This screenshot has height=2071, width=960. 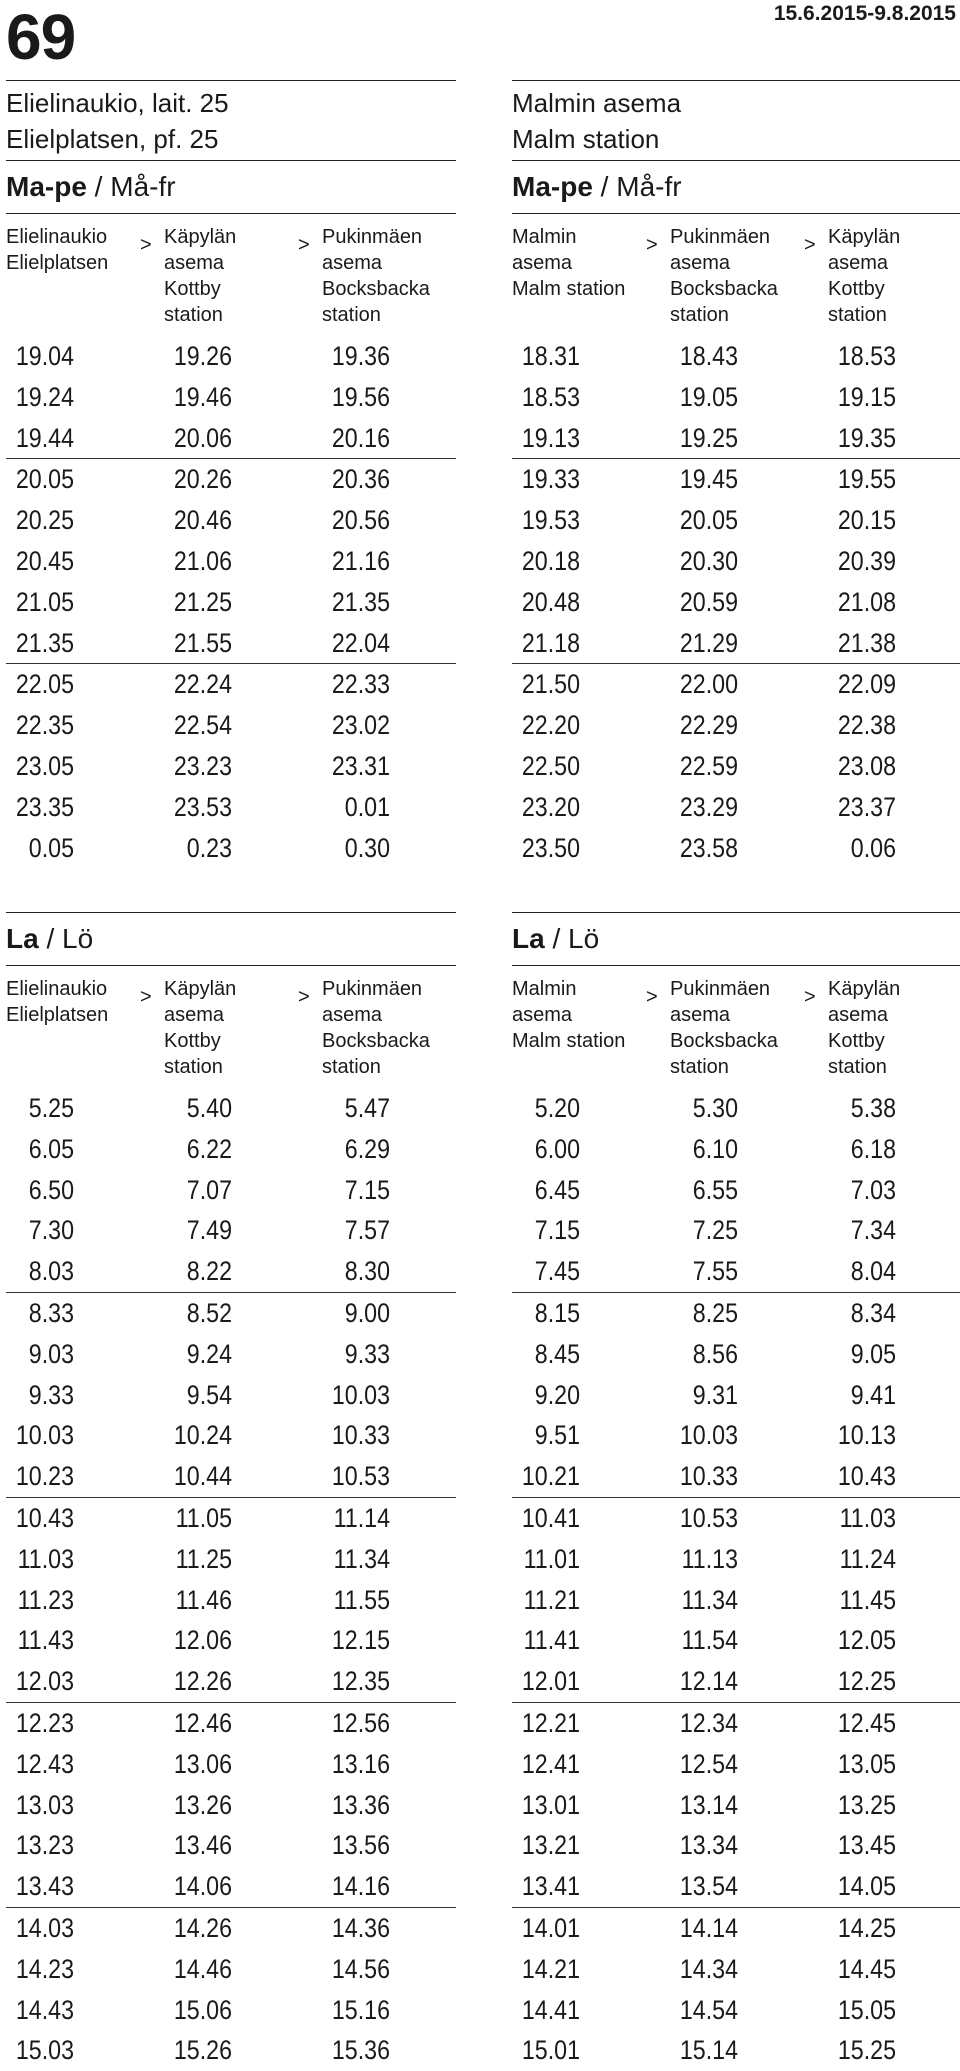 I want to click on table-row: 11.23 11.46 11.55, so click(x=231, y=1600).